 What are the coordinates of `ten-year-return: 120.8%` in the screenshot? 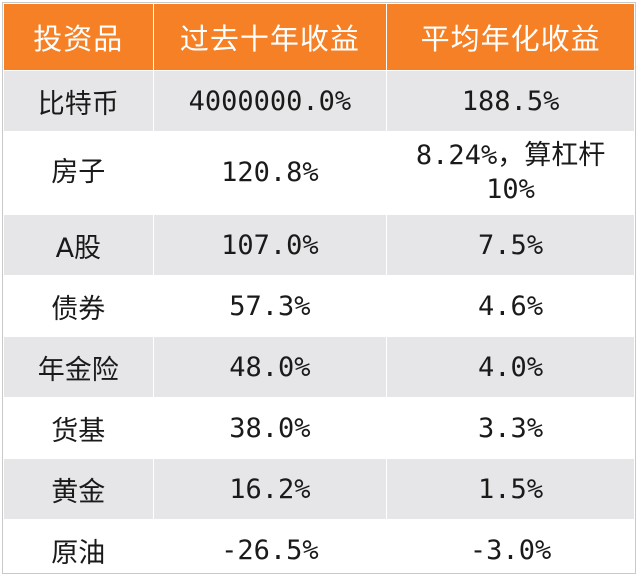 It's located at (270, 173).